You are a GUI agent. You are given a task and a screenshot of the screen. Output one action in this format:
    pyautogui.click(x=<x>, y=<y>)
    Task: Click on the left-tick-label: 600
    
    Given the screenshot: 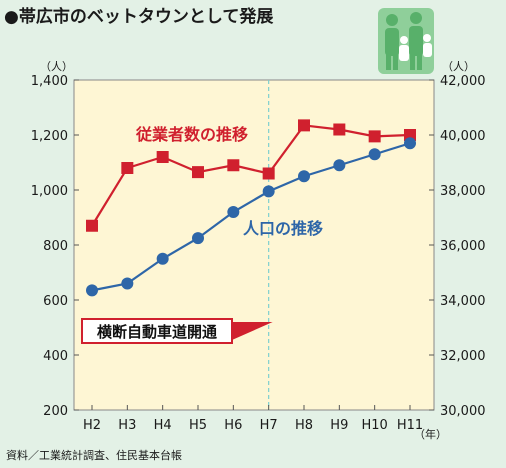 What is the action you would take?
    pyautogui.click(x=55, y=301)
    